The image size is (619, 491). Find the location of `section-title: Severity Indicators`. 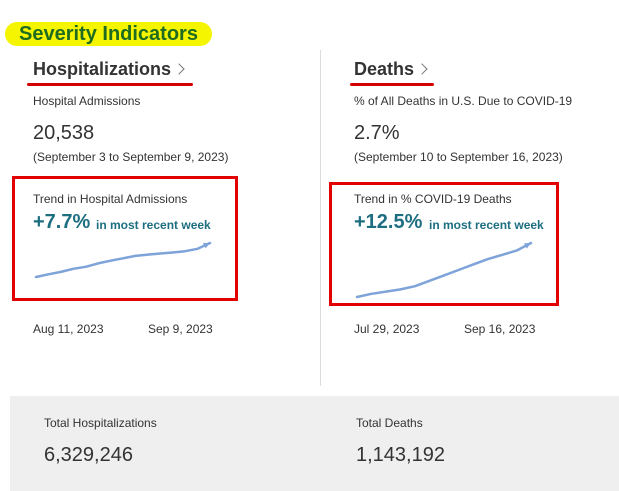

section-title: Severity Indicators is located at coordinates (108, 34).